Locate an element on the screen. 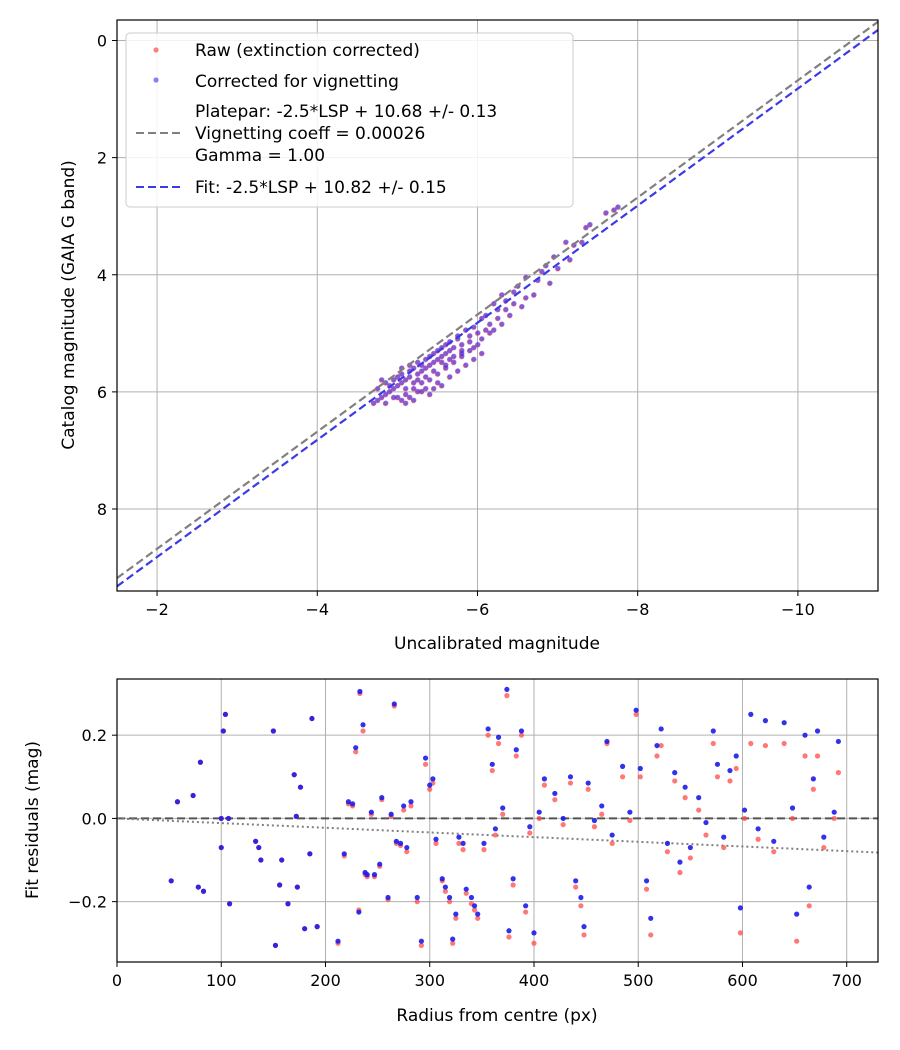 This screenshot has width=900, height=1050. calibration-ylabel: Catalog magnitude (GAIA G band) is located at coordinates (69, 305).